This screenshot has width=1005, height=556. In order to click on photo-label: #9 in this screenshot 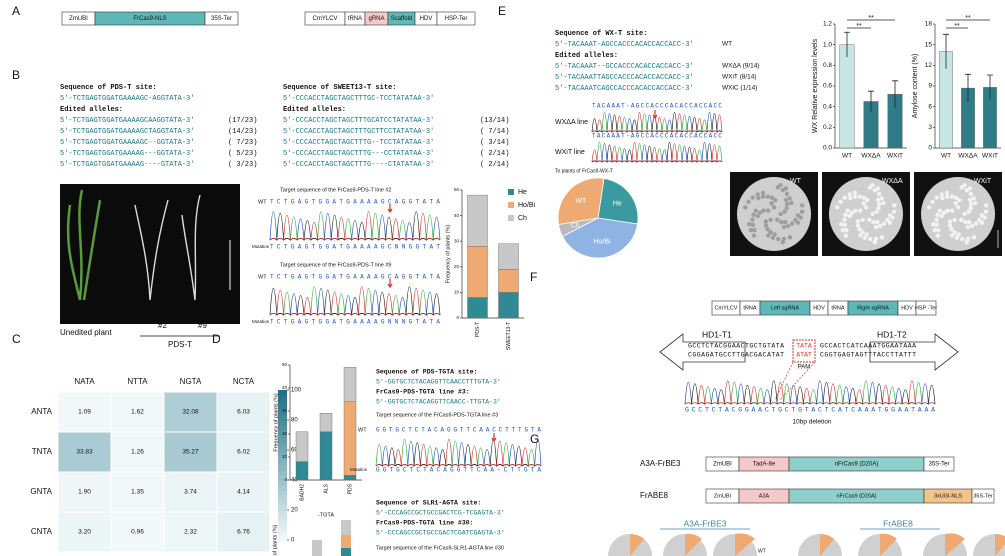, I will do `click(202, 325)`.